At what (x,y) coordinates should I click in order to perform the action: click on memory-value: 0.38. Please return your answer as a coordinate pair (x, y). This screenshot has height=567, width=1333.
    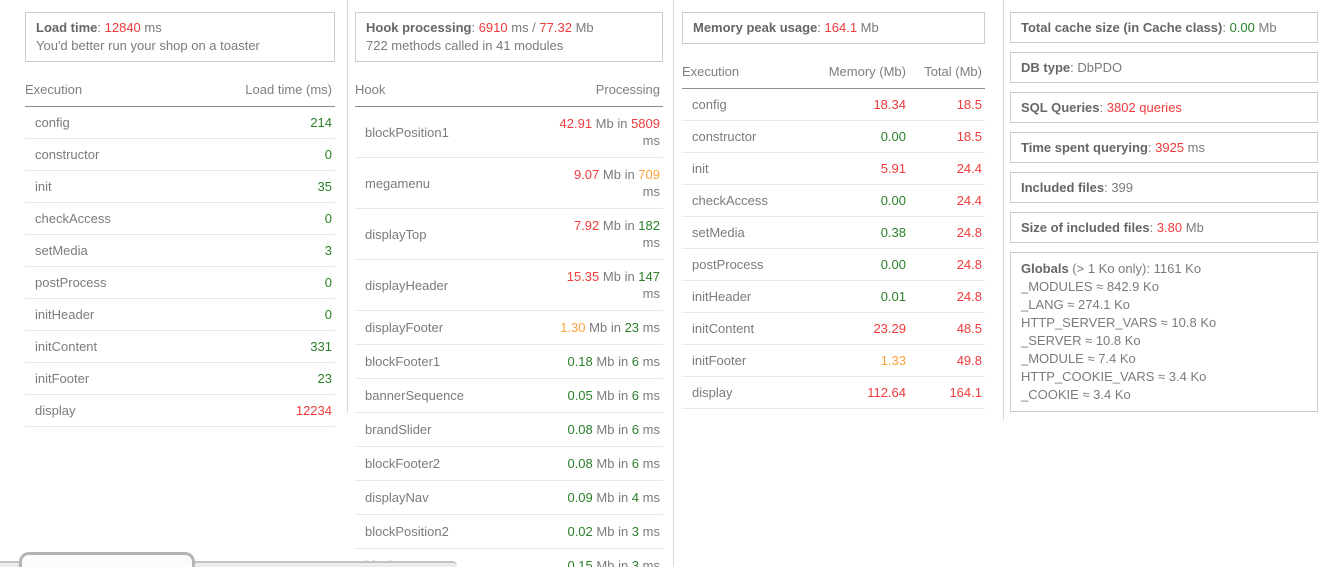
    Looking at the image, I should click on (855, 232).